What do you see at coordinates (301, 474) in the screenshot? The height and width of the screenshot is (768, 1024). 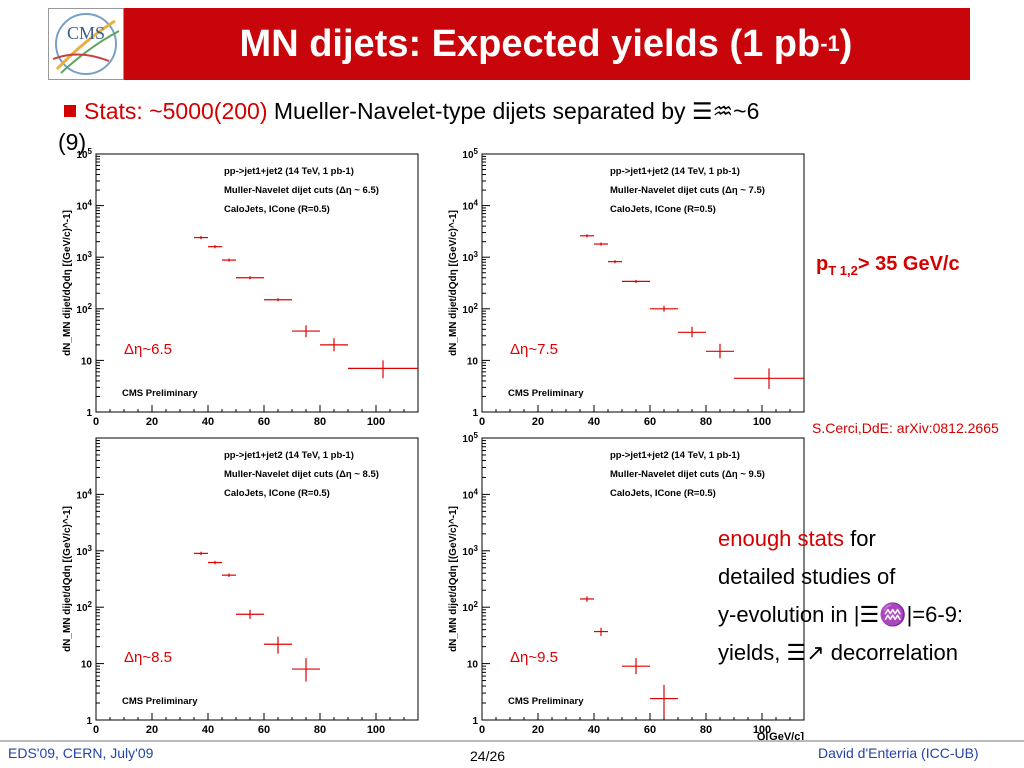 I see `legend-line: Muller-Navelet dijet cuts (Δη ~ 8.5)` at bounding box center [301, 474].